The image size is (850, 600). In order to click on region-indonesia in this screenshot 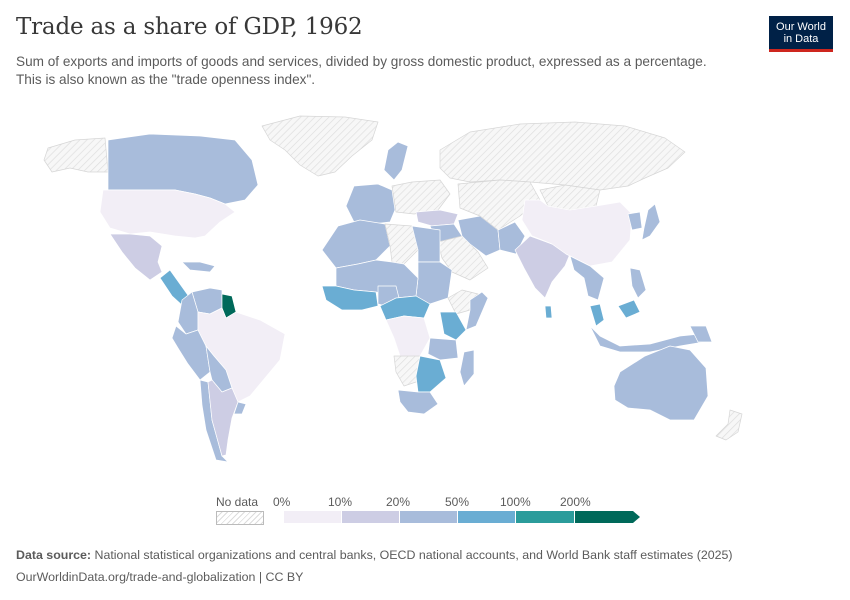, I will do `click(647, 339)`.